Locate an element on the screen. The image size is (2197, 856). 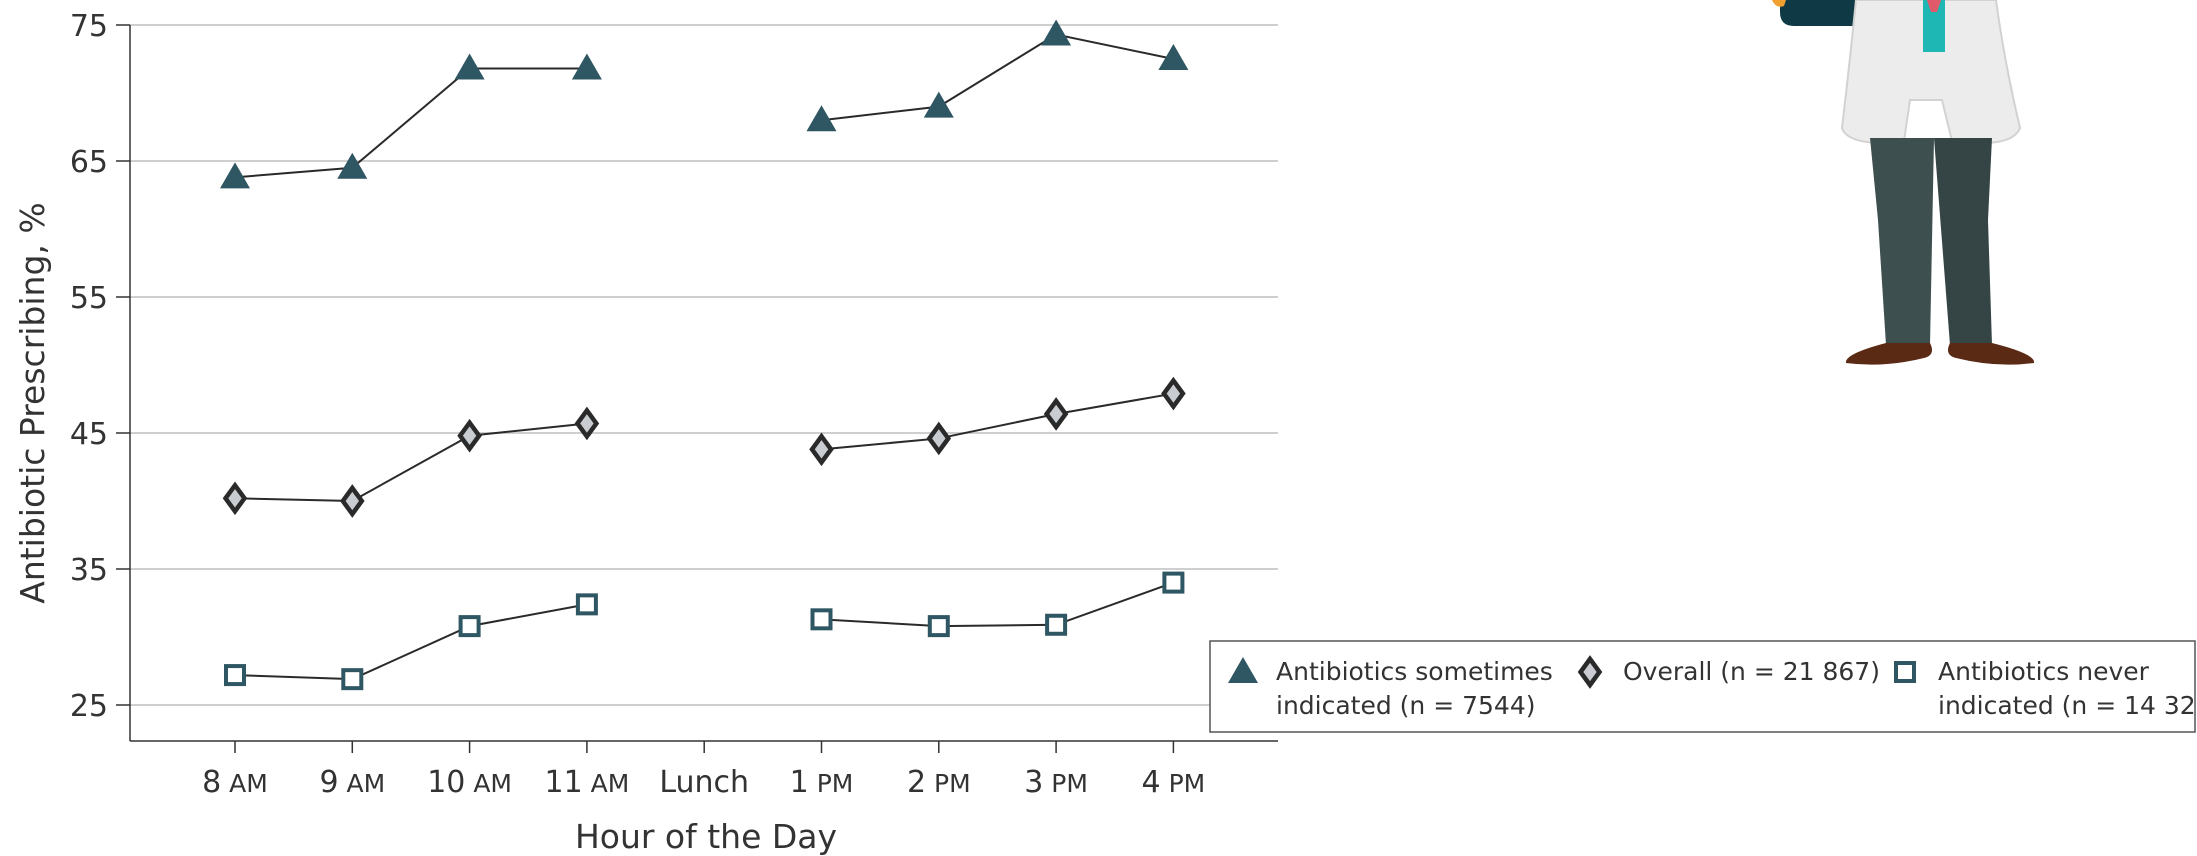
x-tick-label: 4 PM is located at coordinates (1174, 782).